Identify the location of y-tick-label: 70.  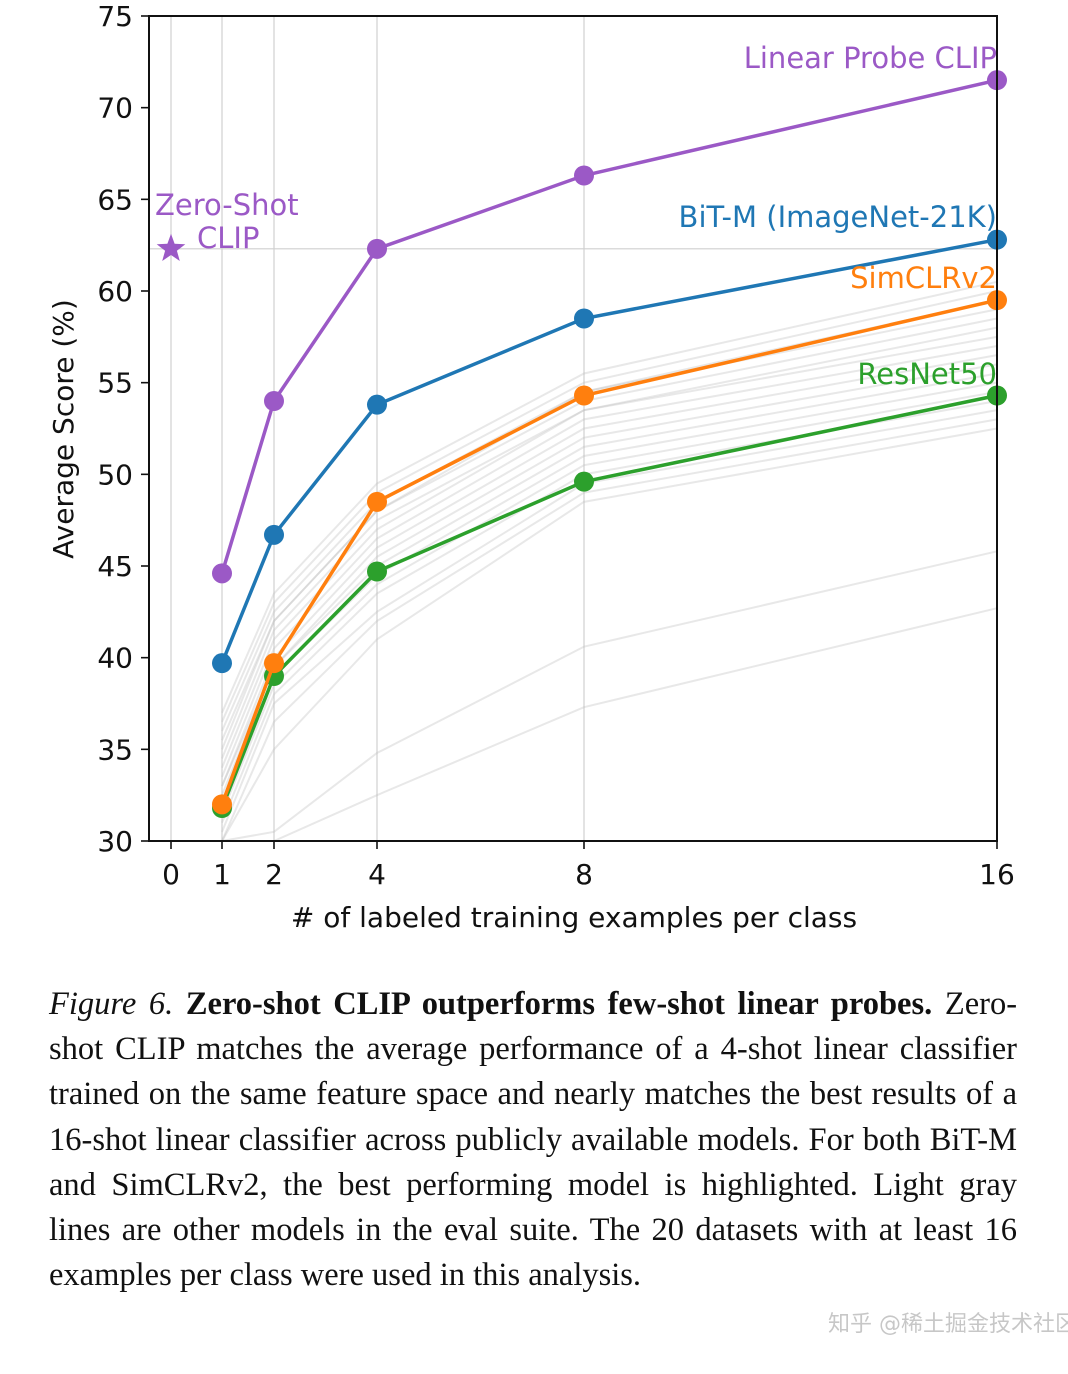
(115, 108).